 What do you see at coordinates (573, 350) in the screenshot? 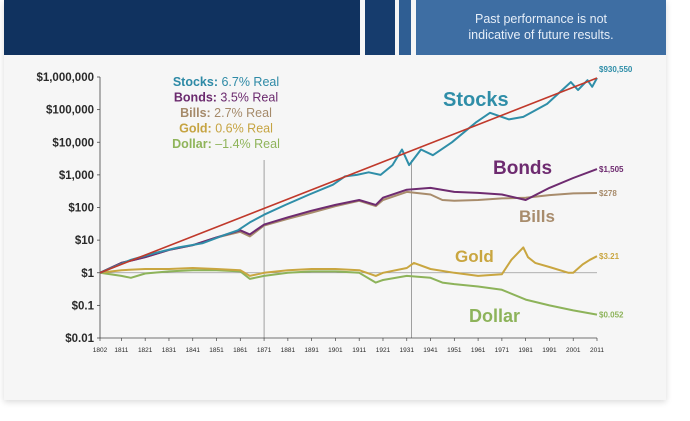
I see `x-tick-label: 2001` at bounding box center [573, 350].